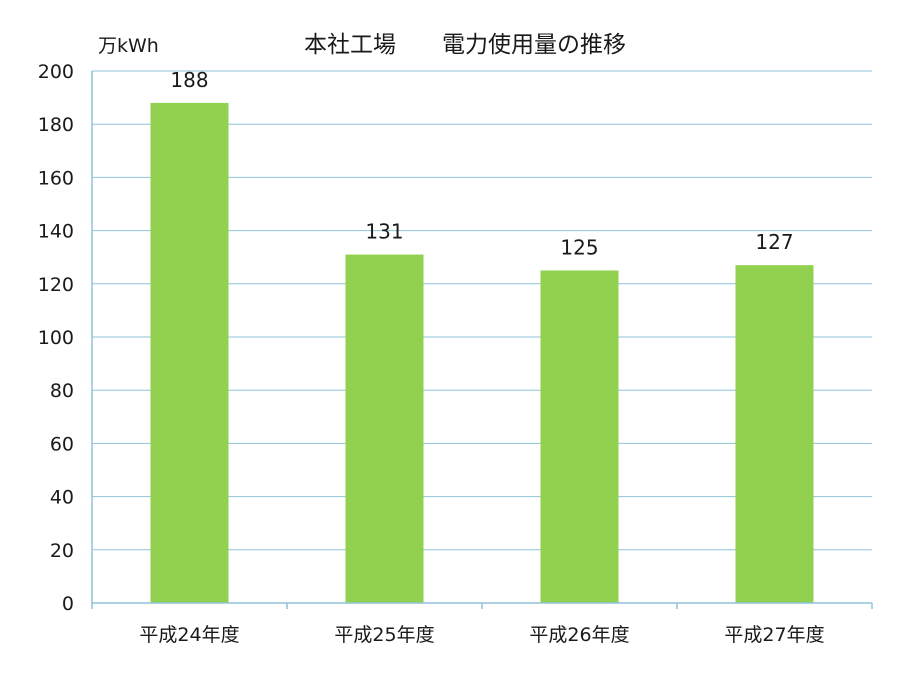 The image size is (906, 675). What do you see at coordinates (56, 72) in the screenshot?
I see `y-tick-label: 200` at bounding box center [56, 72].